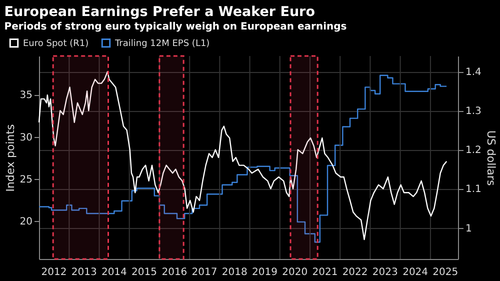 The width and height of the screenshot is (500, 281). Describe the element at coordinates (415, 272) in the screenshot. I see `x-tick-label: 2024` at that location.